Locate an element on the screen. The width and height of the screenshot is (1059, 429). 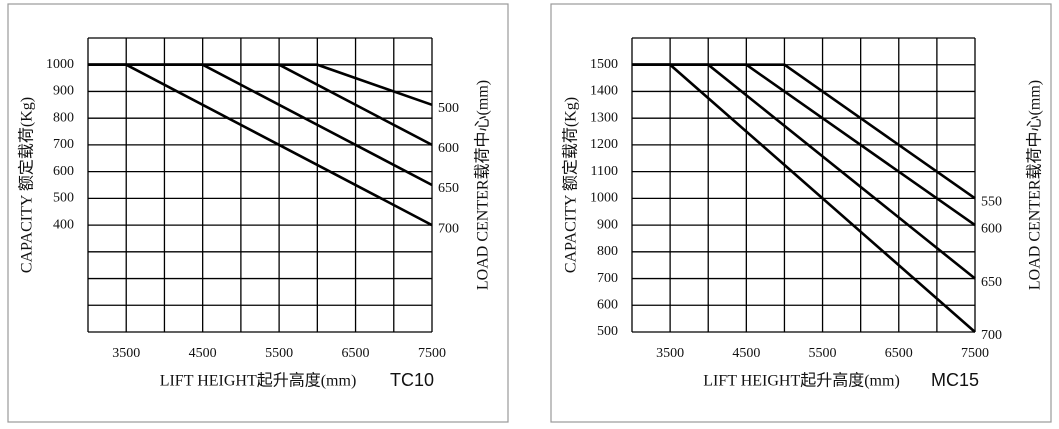
legend-label: 550 is located at coordinates (991, 202).